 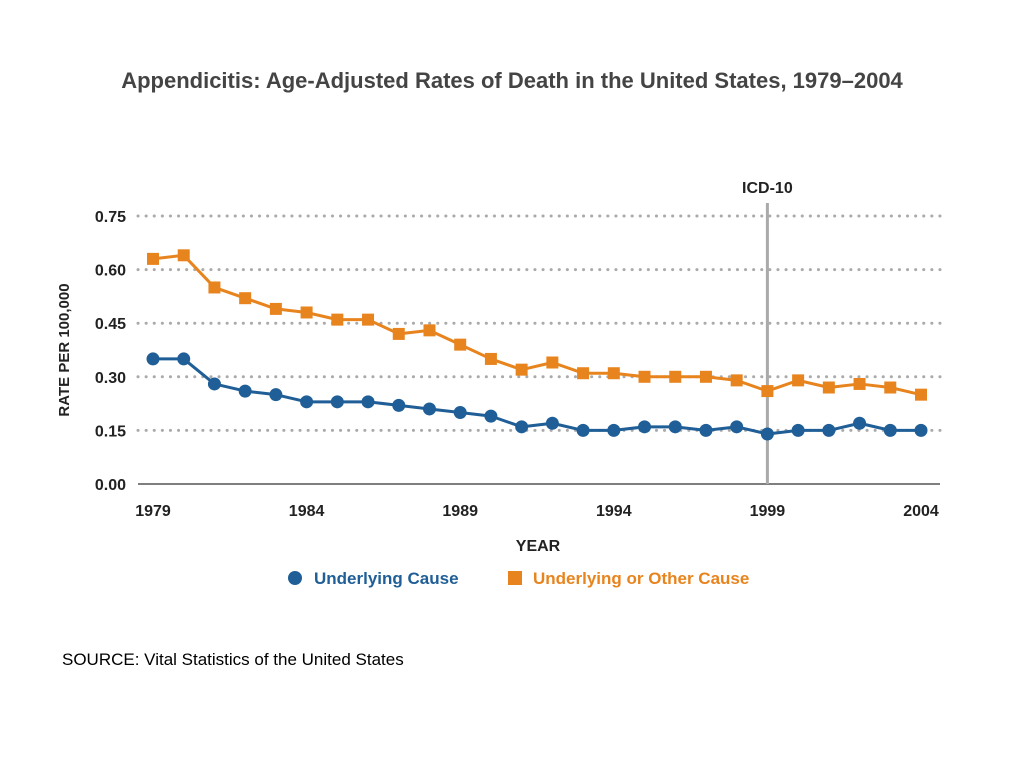 What do you see at coordinates (110, 485) in the screenshot?
I see `y-tick-label: 0.00` at bounding box center [110, 485].